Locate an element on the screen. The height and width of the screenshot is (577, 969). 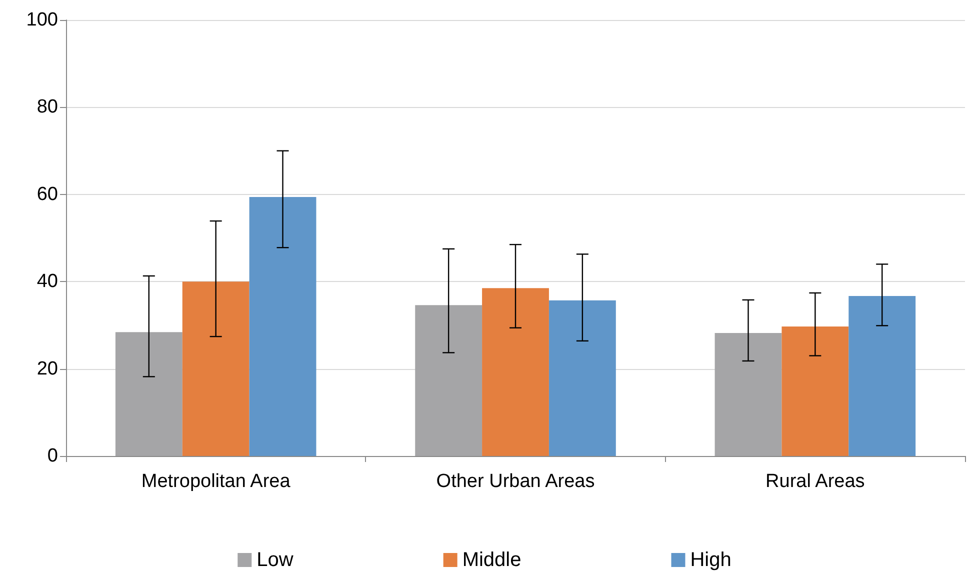
y-tick-label: 40 is located at coordinates (47, 281).